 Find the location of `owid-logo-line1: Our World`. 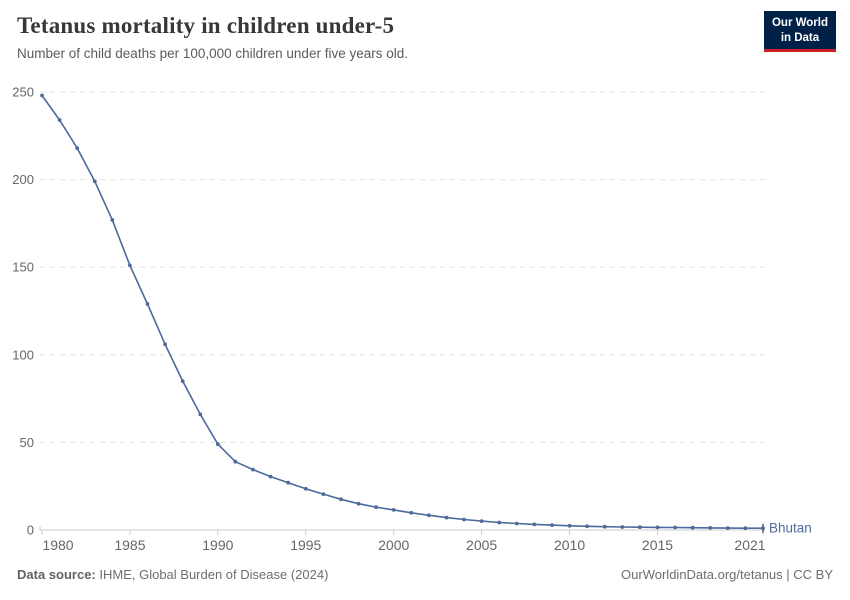

owid-logo-line1: Our World is located at coordinates (799, 23).